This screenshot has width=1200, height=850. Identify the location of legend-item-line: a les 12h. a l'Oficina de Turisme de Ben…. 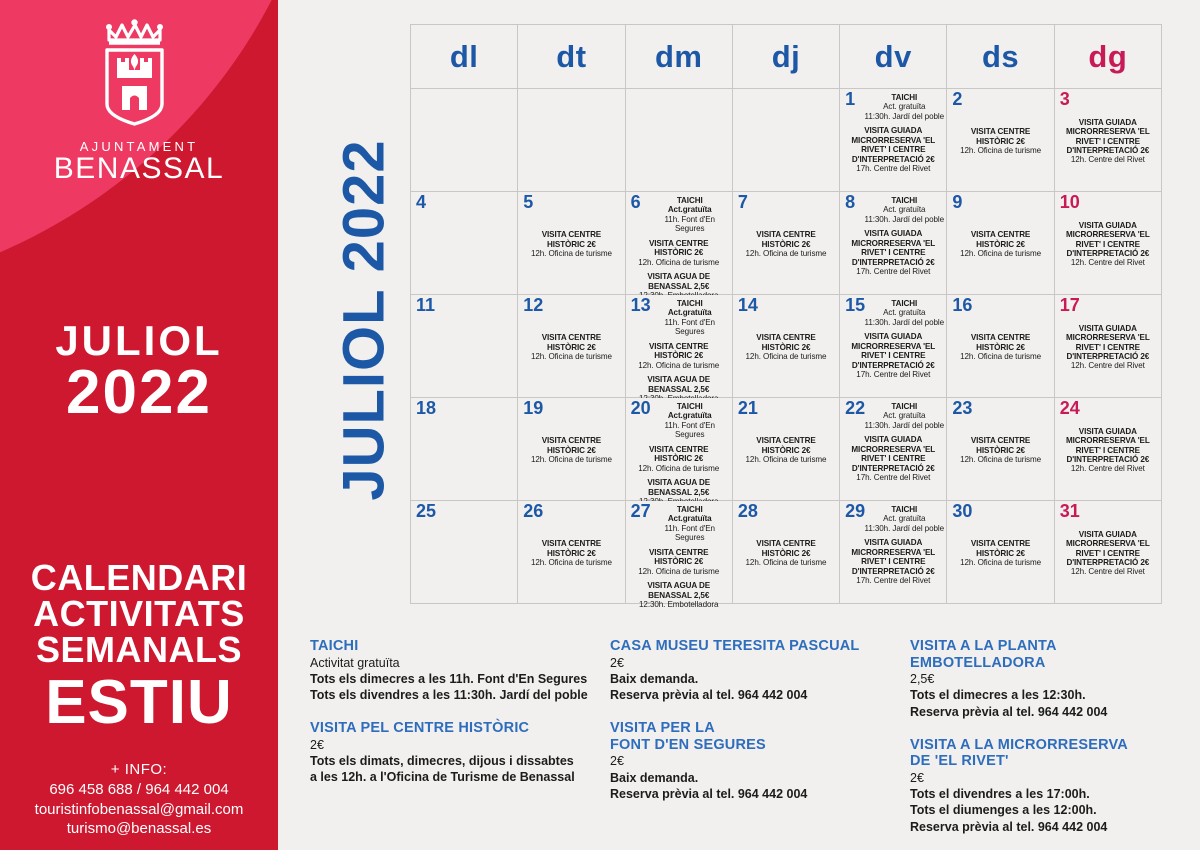
(442, 777).